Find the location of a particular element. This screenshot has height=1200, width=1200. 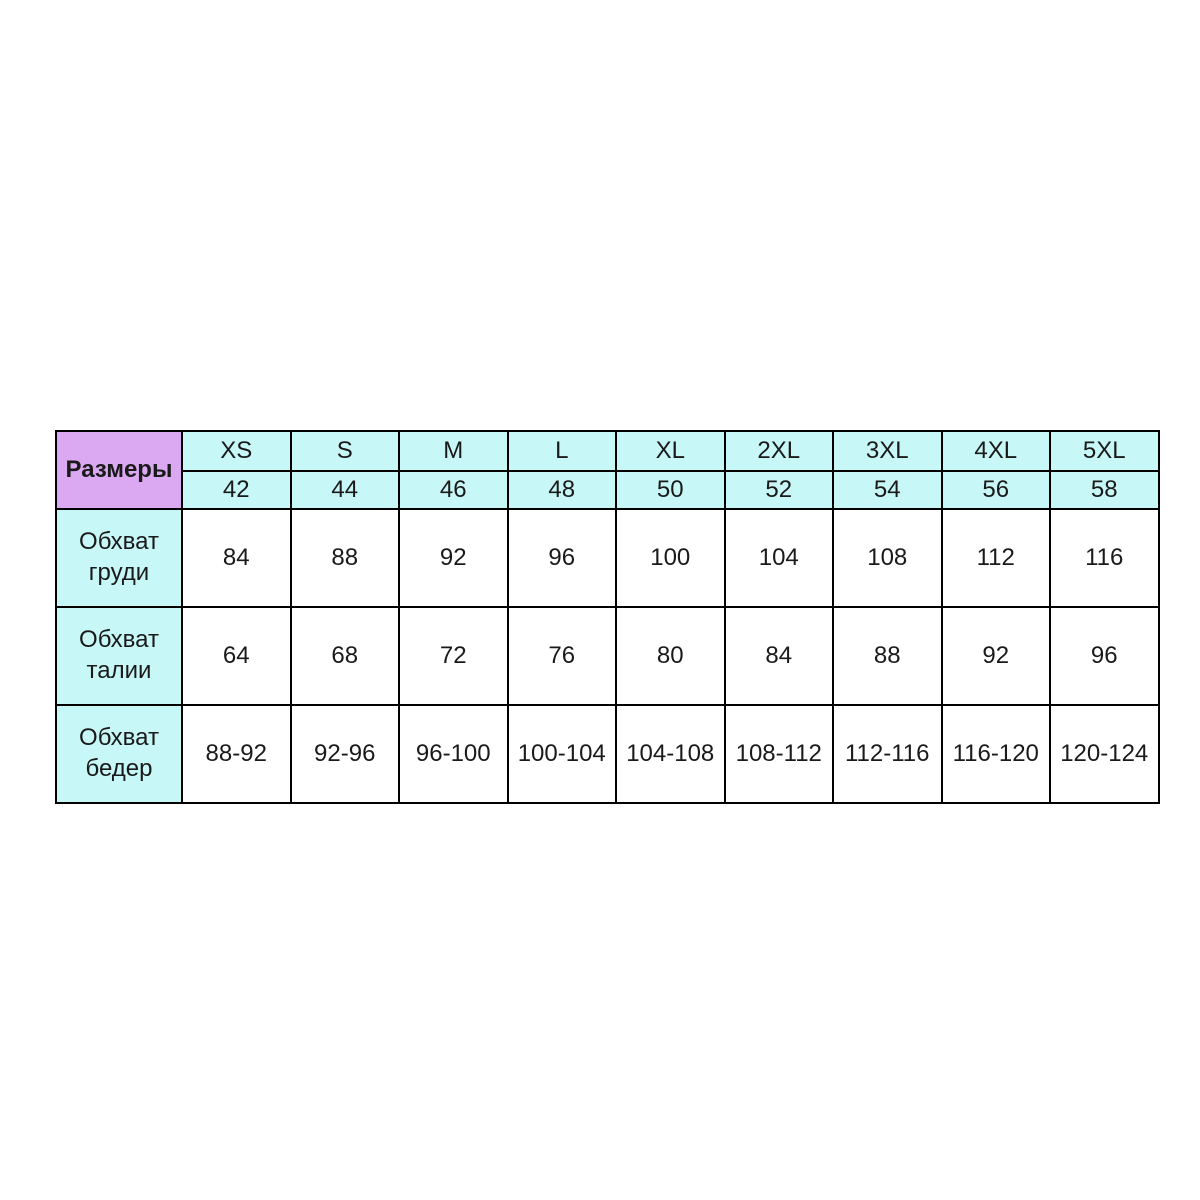

chest-value-3xl: 108 is located at coordinates (887, 558).